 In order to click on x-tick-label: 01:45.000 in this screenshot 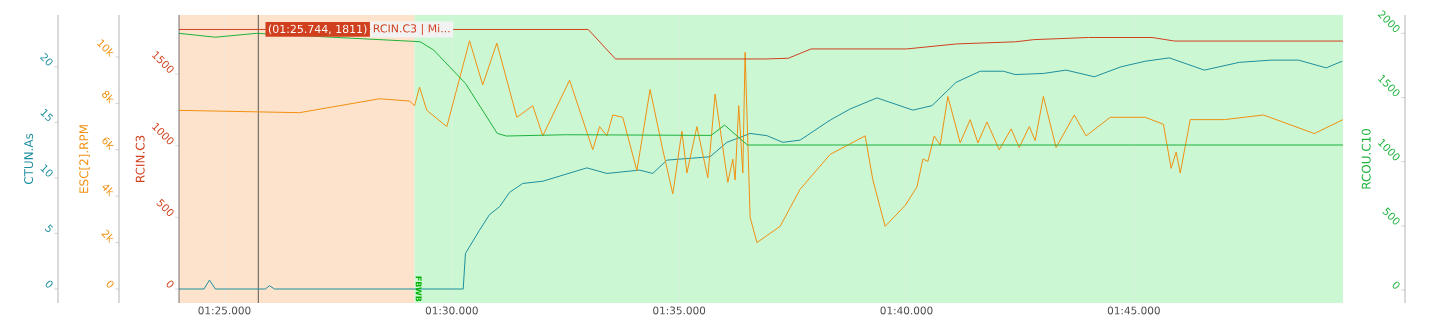, I will do `click(1133, 310)`.